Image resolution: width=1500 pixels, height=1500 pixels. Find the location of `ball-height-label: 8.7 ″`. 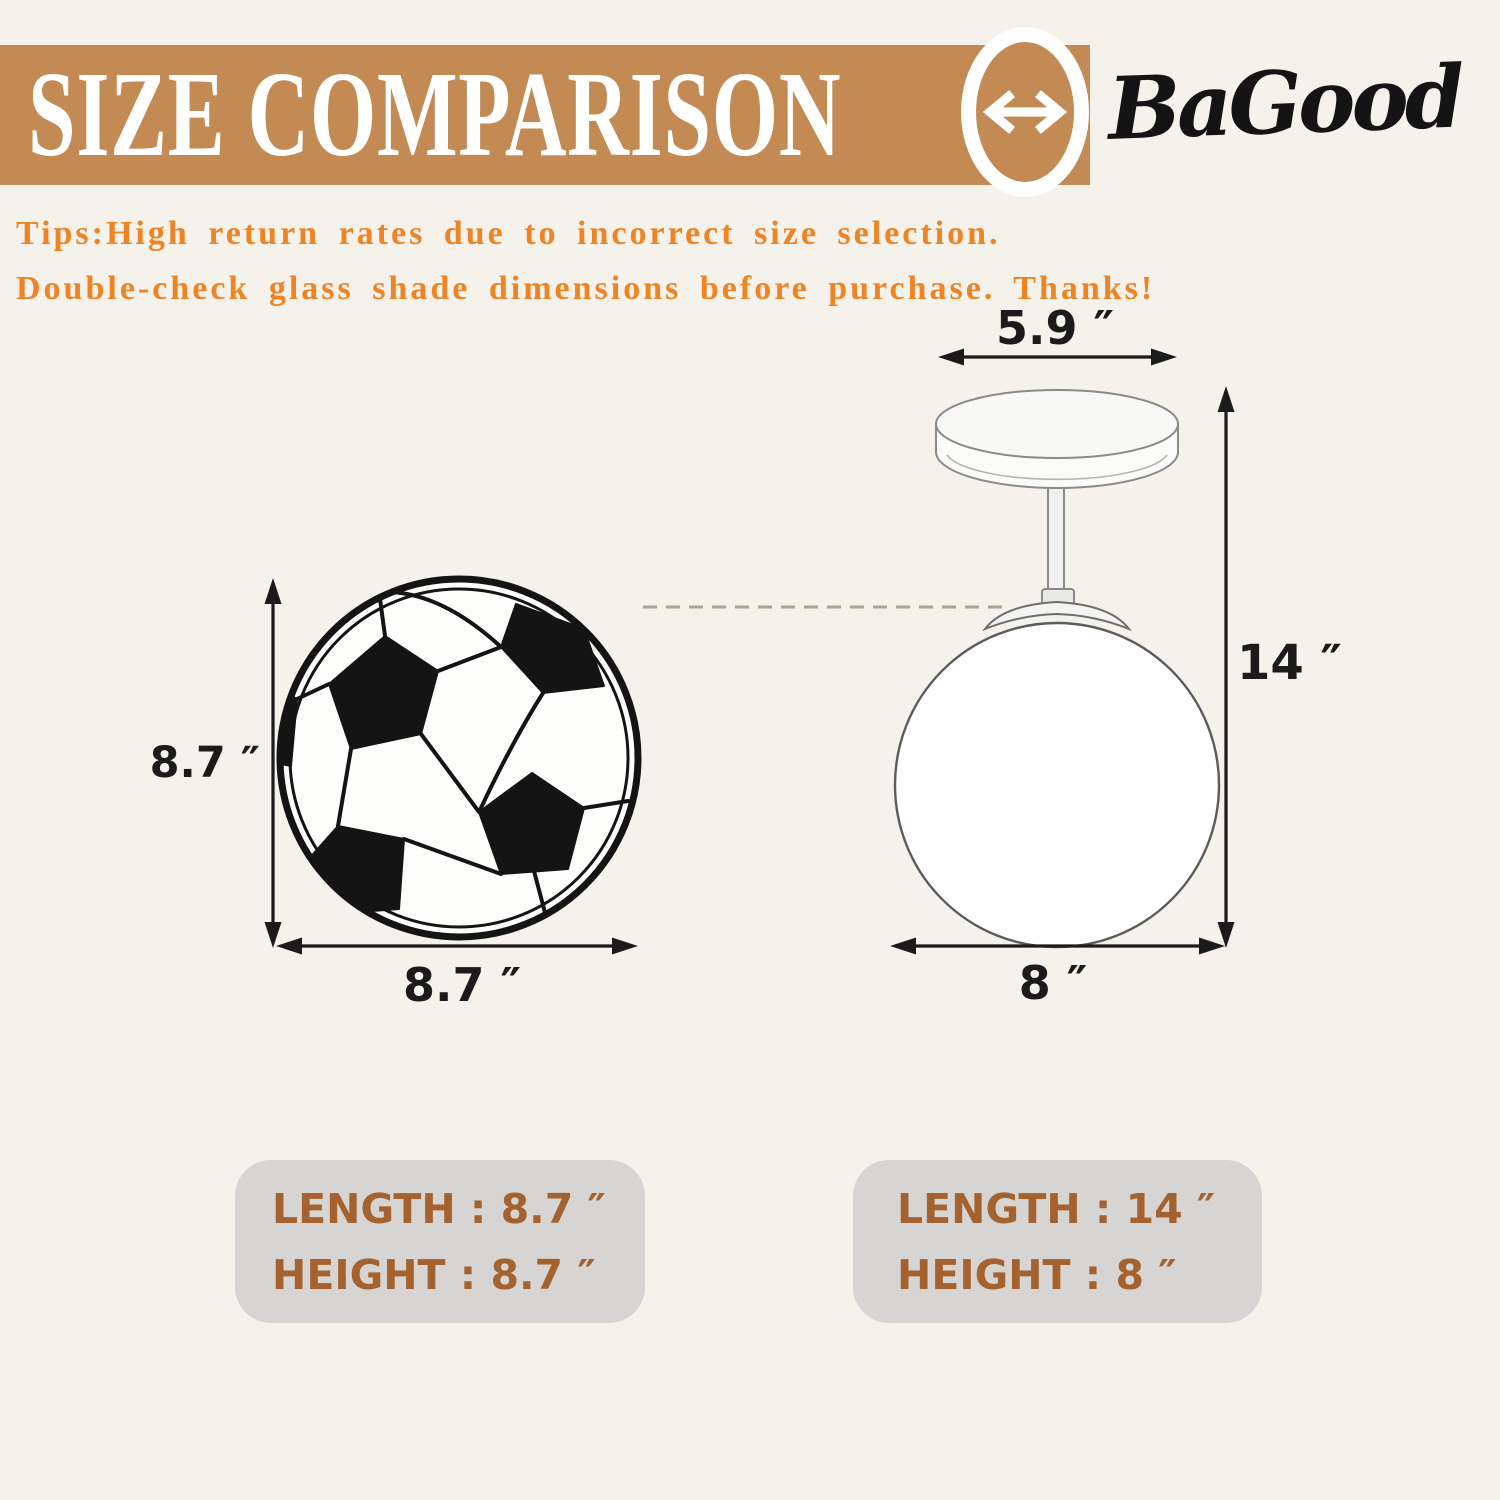

ball-height-label: 8.7 ″ is located at coordinates (204, 763).